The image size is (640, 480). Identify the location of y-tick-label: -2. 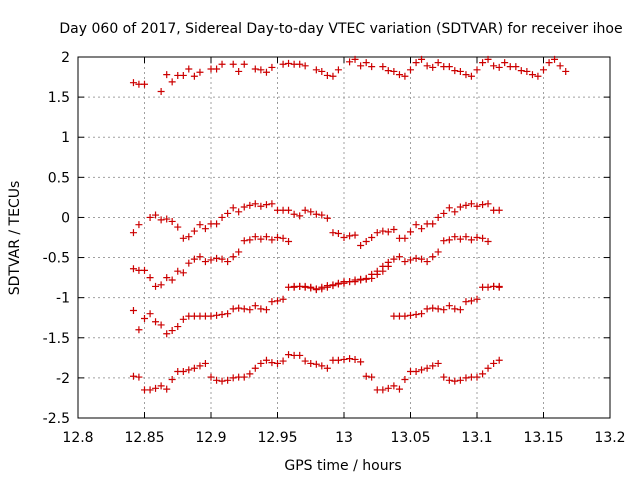
(63, 379).